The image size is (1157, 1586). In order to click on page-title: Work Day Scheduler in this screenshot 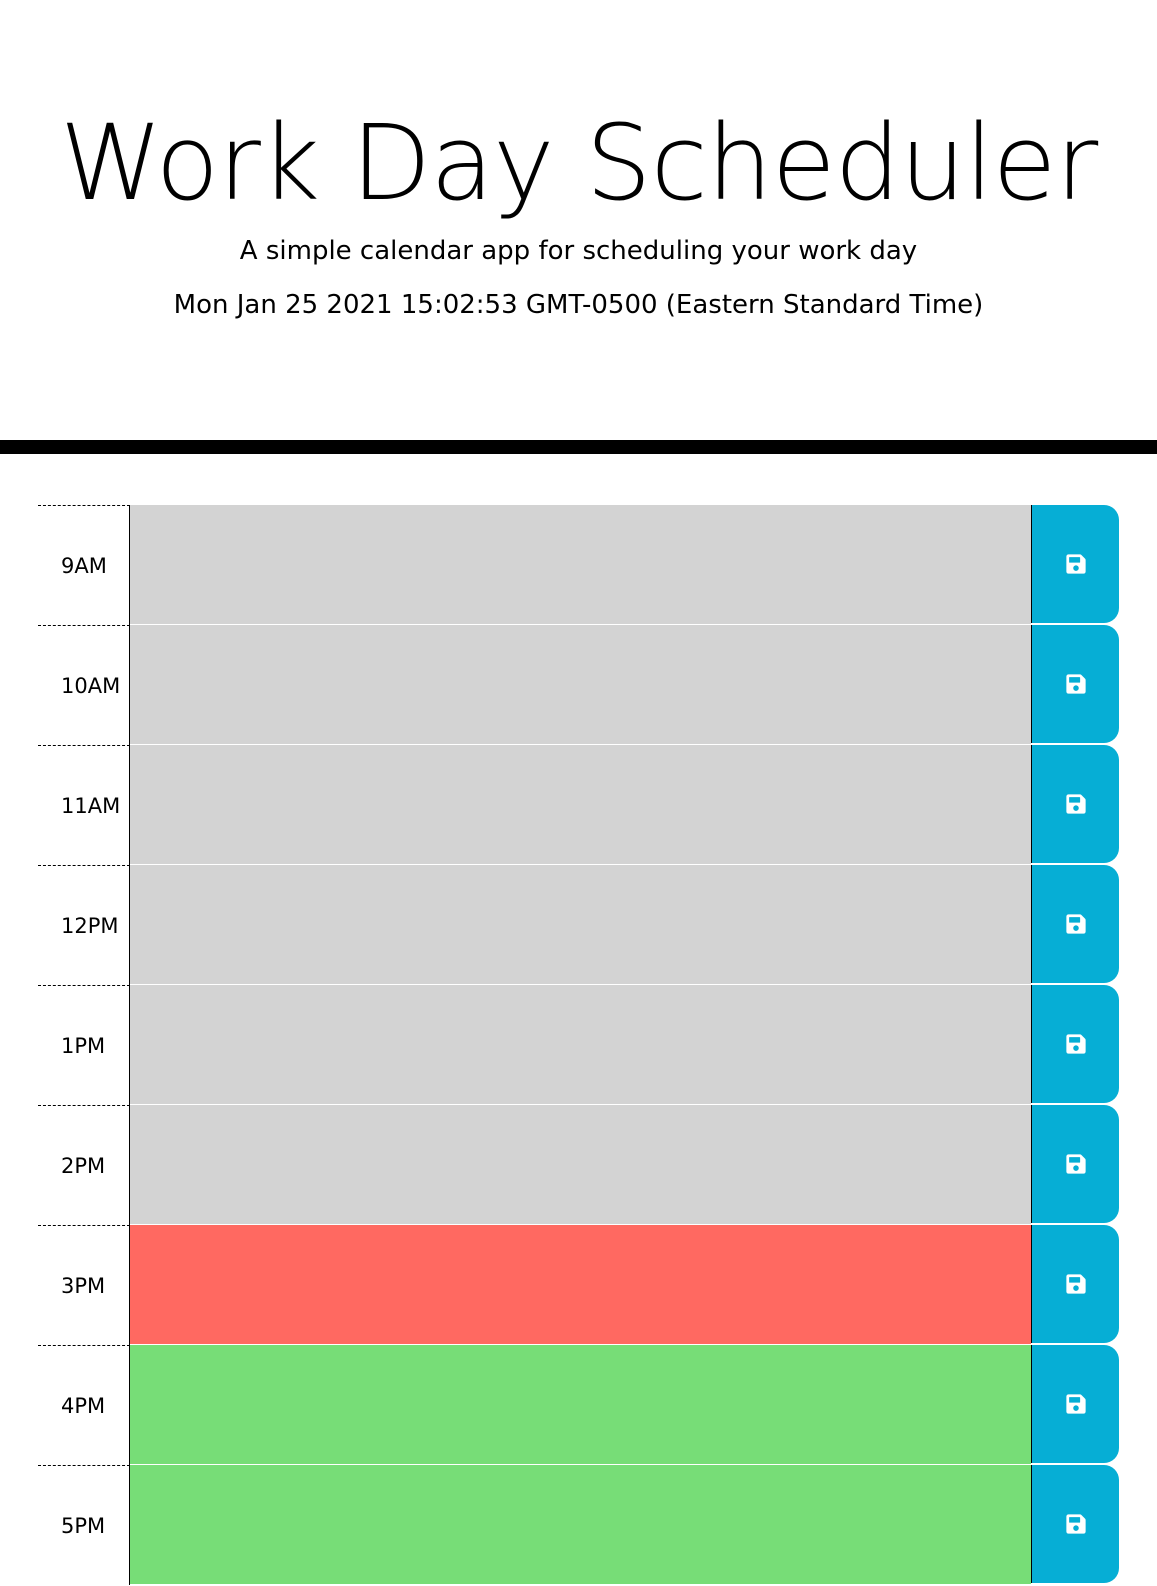, I will do `click(579, 163)`.